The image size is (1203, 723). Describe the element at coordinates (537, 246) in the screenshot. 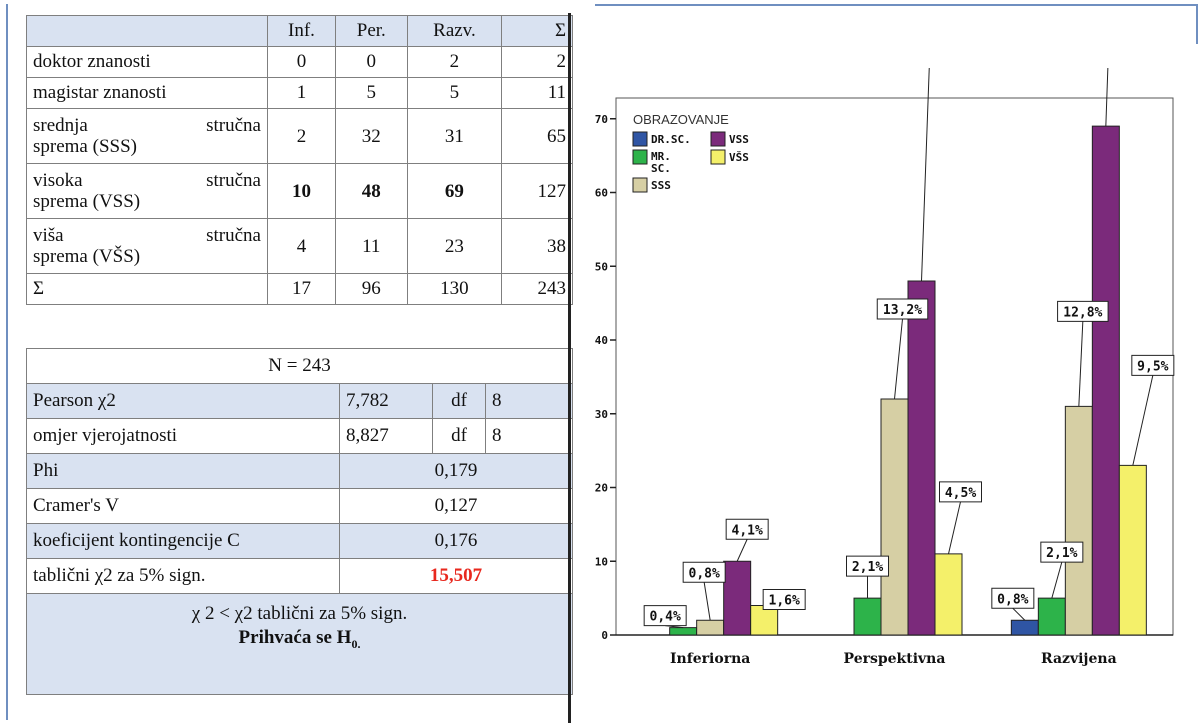

I see `cell: 38` at that location.